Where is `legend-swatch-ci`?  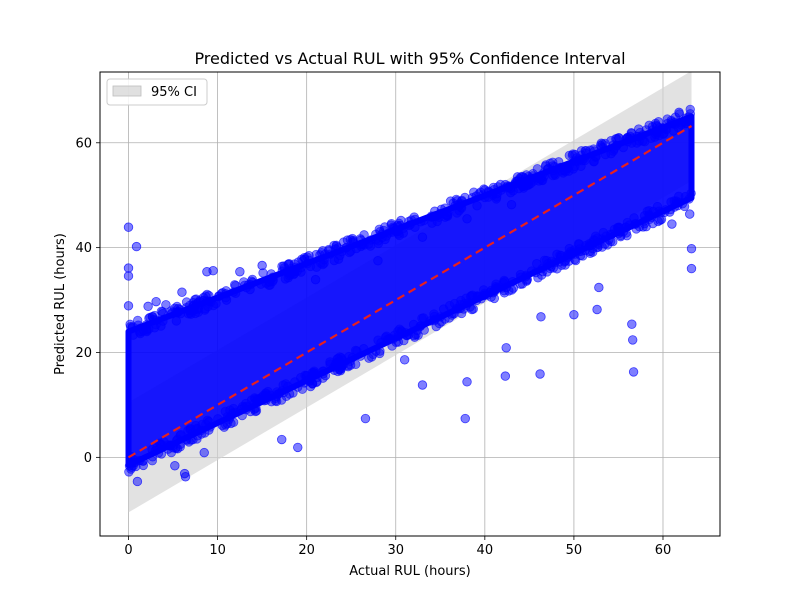
legend-swatch-ci is located at coordinates (127, 91).